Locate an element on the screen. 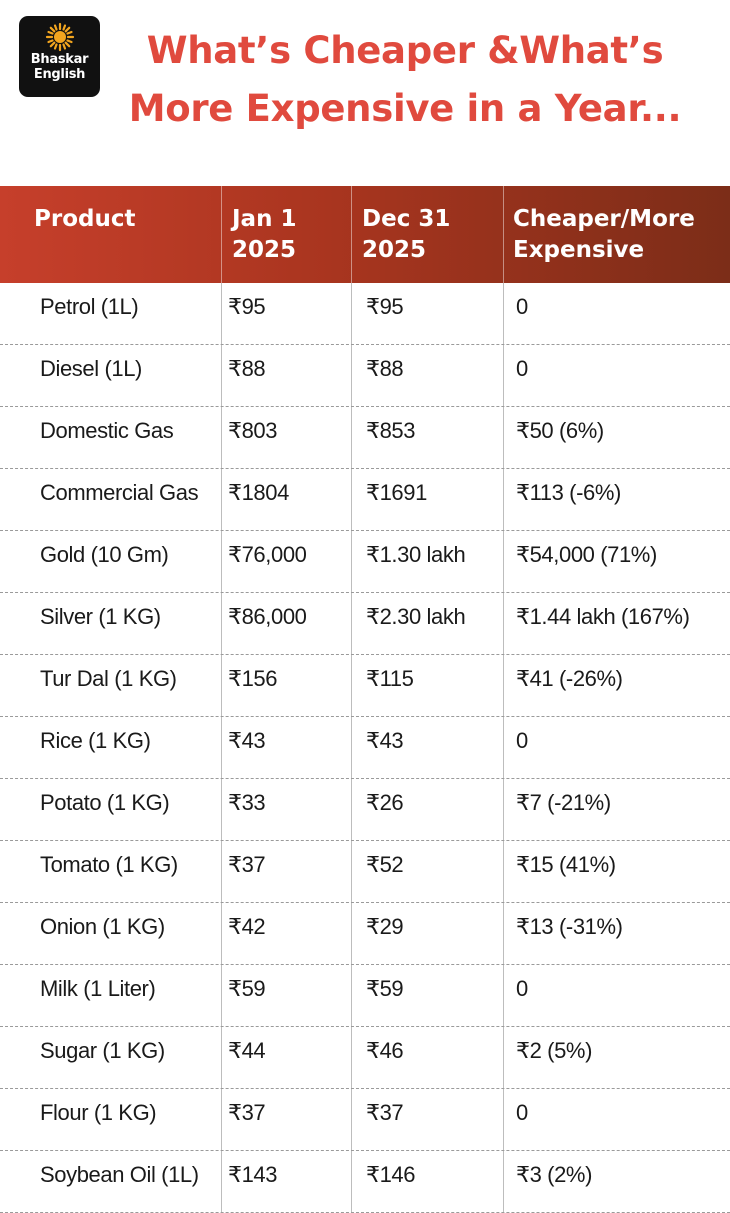 The width and height of the screenshot is (730, 1213). table-row: Diesel (1L) ₹88 ₹88 0 is located at coordinates (365, 376).